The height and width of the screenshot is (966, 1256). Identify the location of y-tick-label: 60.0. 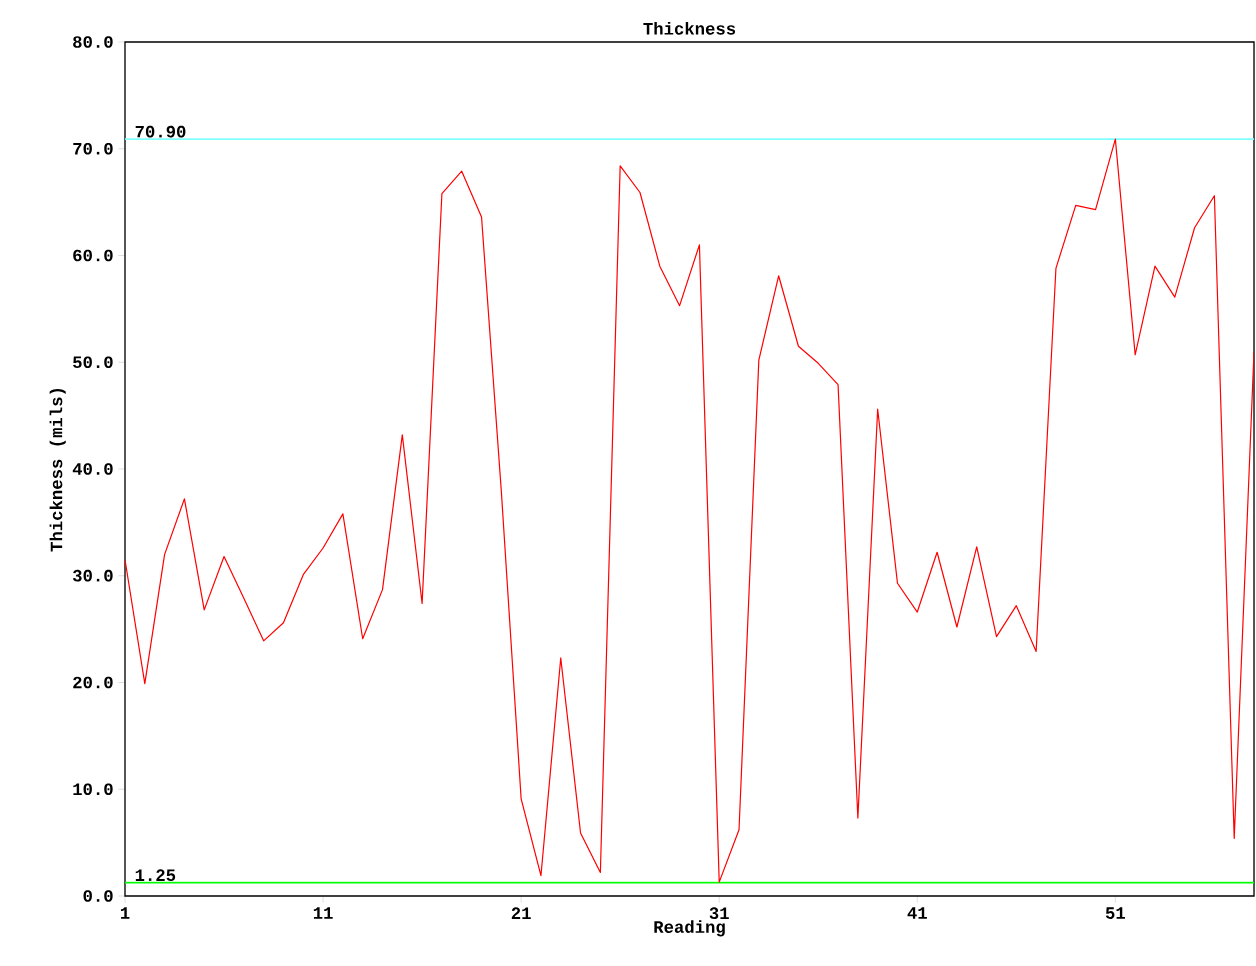
(93, 255).